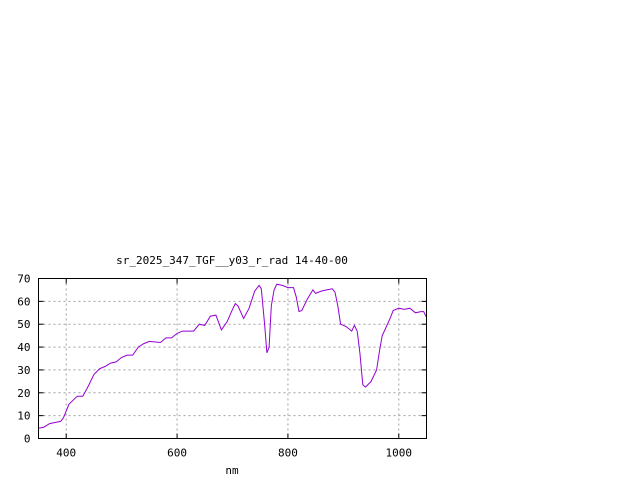 The image size is (640, 480). I want to click on y-tick-label: 50, so click(23, 324).